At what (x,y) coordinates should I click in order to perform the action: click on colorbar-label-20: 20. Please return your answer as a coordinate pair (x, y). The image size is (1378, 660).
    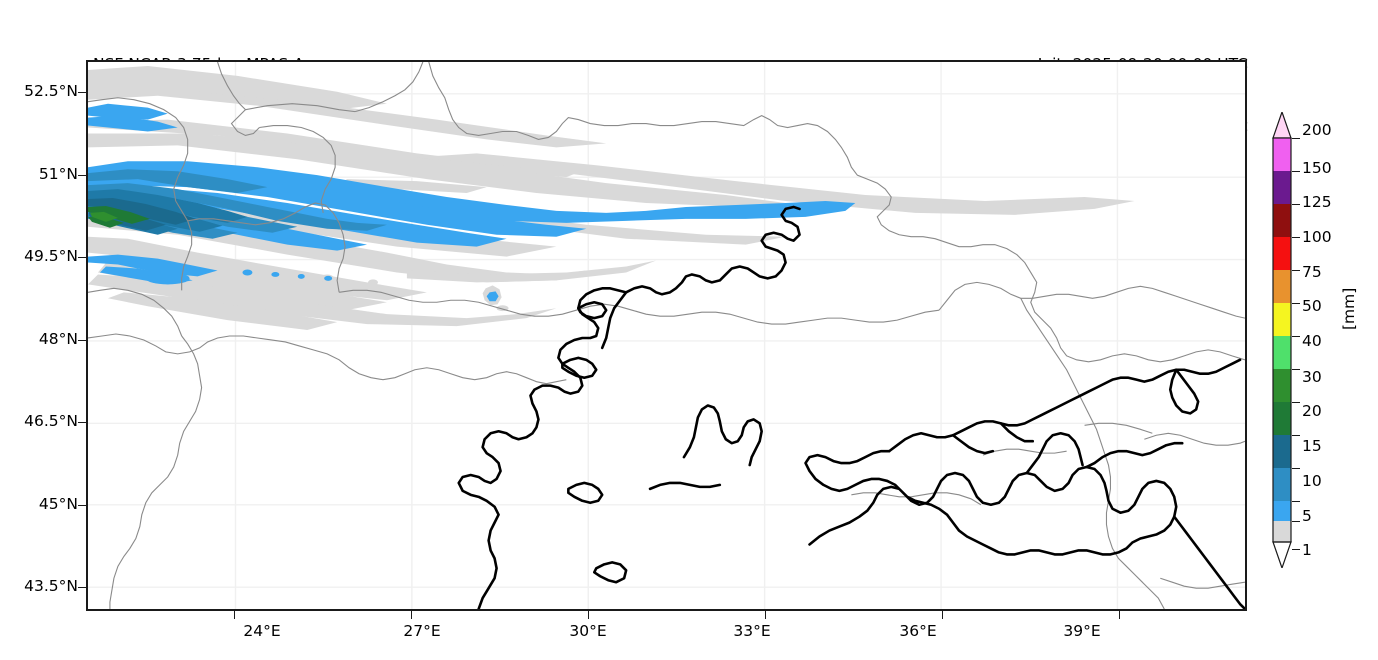
    Looking at the image, I should click on (1312, 411).